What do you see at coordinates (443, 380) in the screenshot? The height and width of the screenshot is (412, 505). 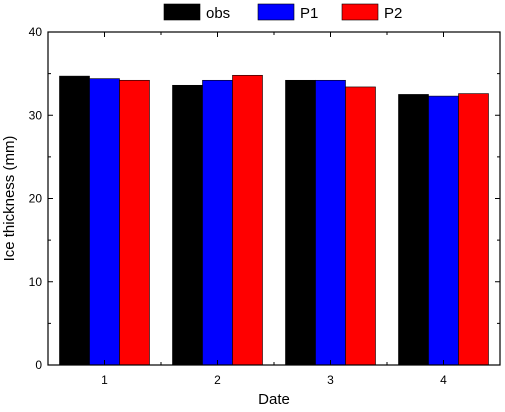 I see `x-tick-label: 4` at bounding box center [443, 380].